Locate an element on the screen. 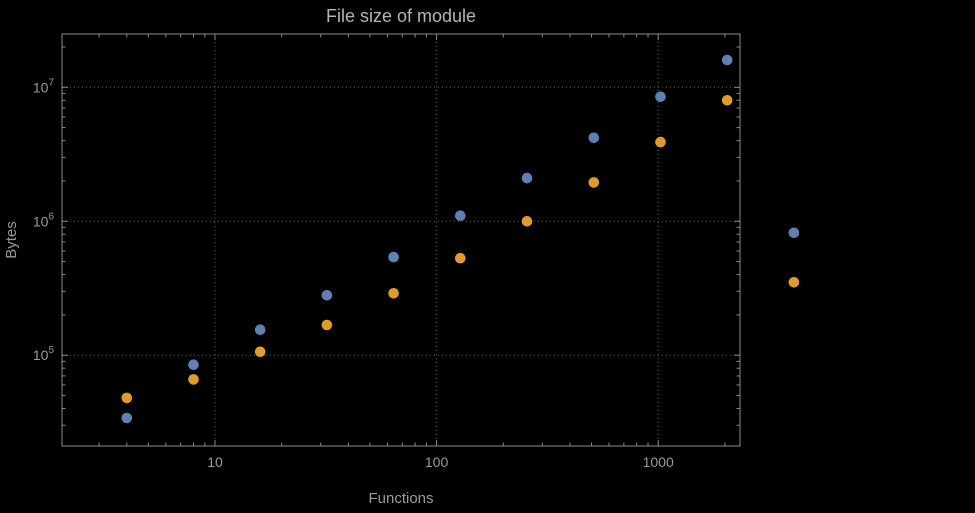 The height and width of the screenshot is (513, 975). chart-title: File size of module is located at coordinates (401, 16).